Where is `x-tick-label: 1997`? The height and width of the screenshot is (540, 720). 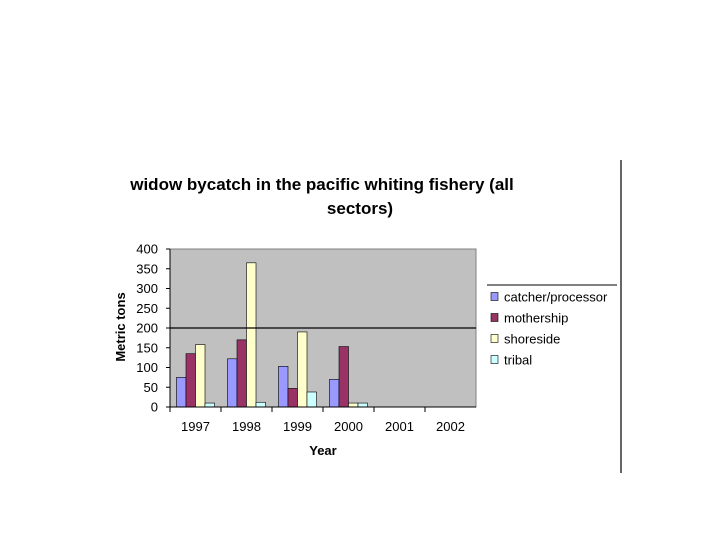 x-tick-label: 1997 is located at coordinates (195, 426).